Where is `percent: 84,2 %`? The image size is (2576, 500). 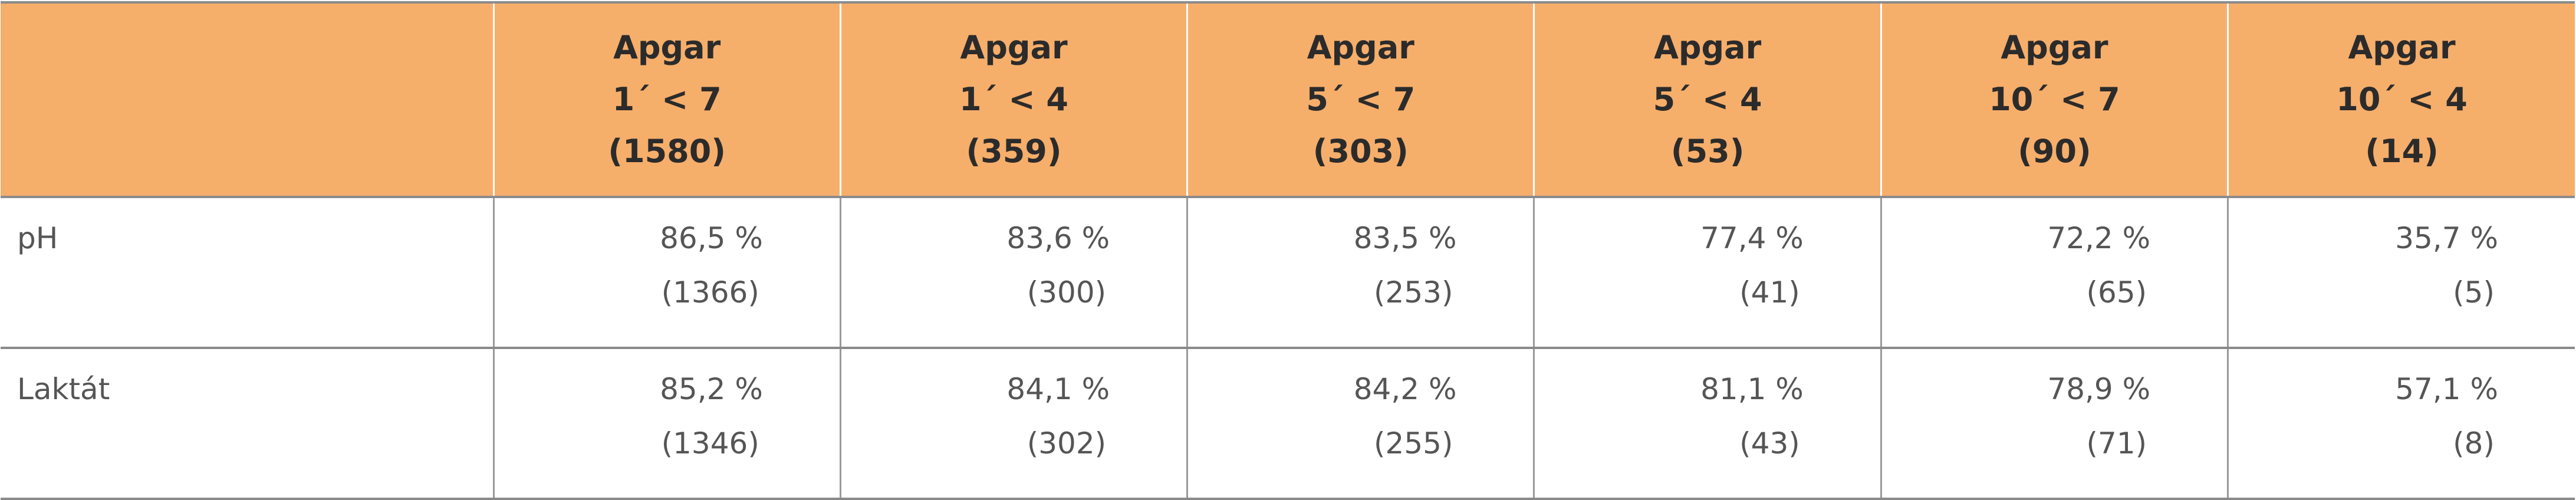
percent: 84,2 % is located at coordinates (1405, 389).